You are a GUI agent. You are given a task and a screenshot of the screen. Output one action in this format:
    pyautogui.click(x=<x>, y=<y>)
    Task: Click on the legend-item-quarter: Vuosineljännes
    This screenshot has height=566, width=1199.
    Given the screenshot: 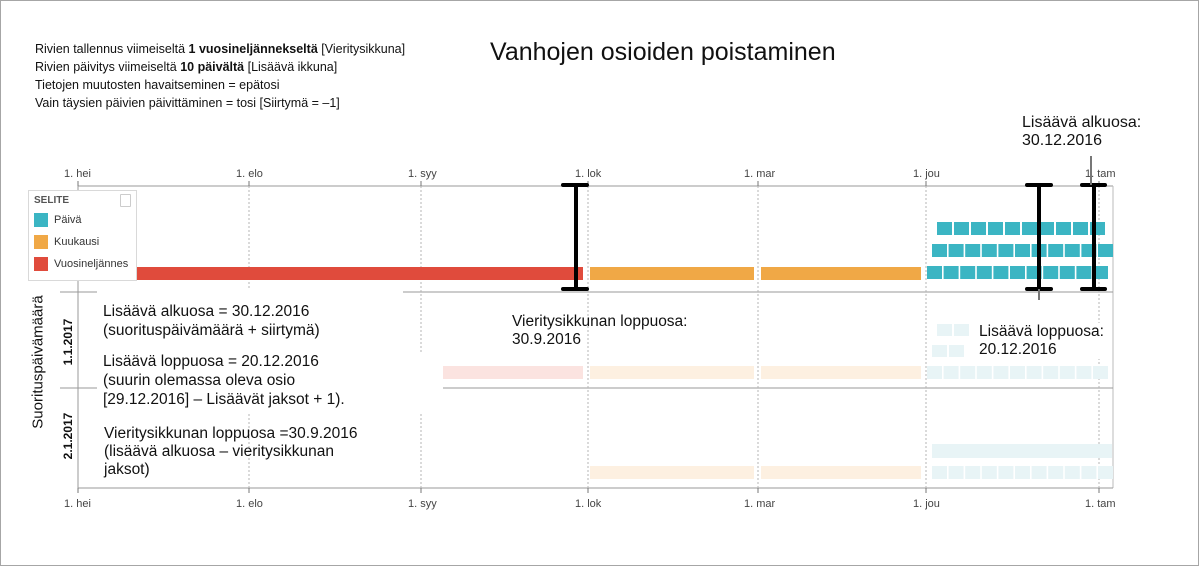 What is the action you would take?
    pyautogui.click(x=81, y=264)
    